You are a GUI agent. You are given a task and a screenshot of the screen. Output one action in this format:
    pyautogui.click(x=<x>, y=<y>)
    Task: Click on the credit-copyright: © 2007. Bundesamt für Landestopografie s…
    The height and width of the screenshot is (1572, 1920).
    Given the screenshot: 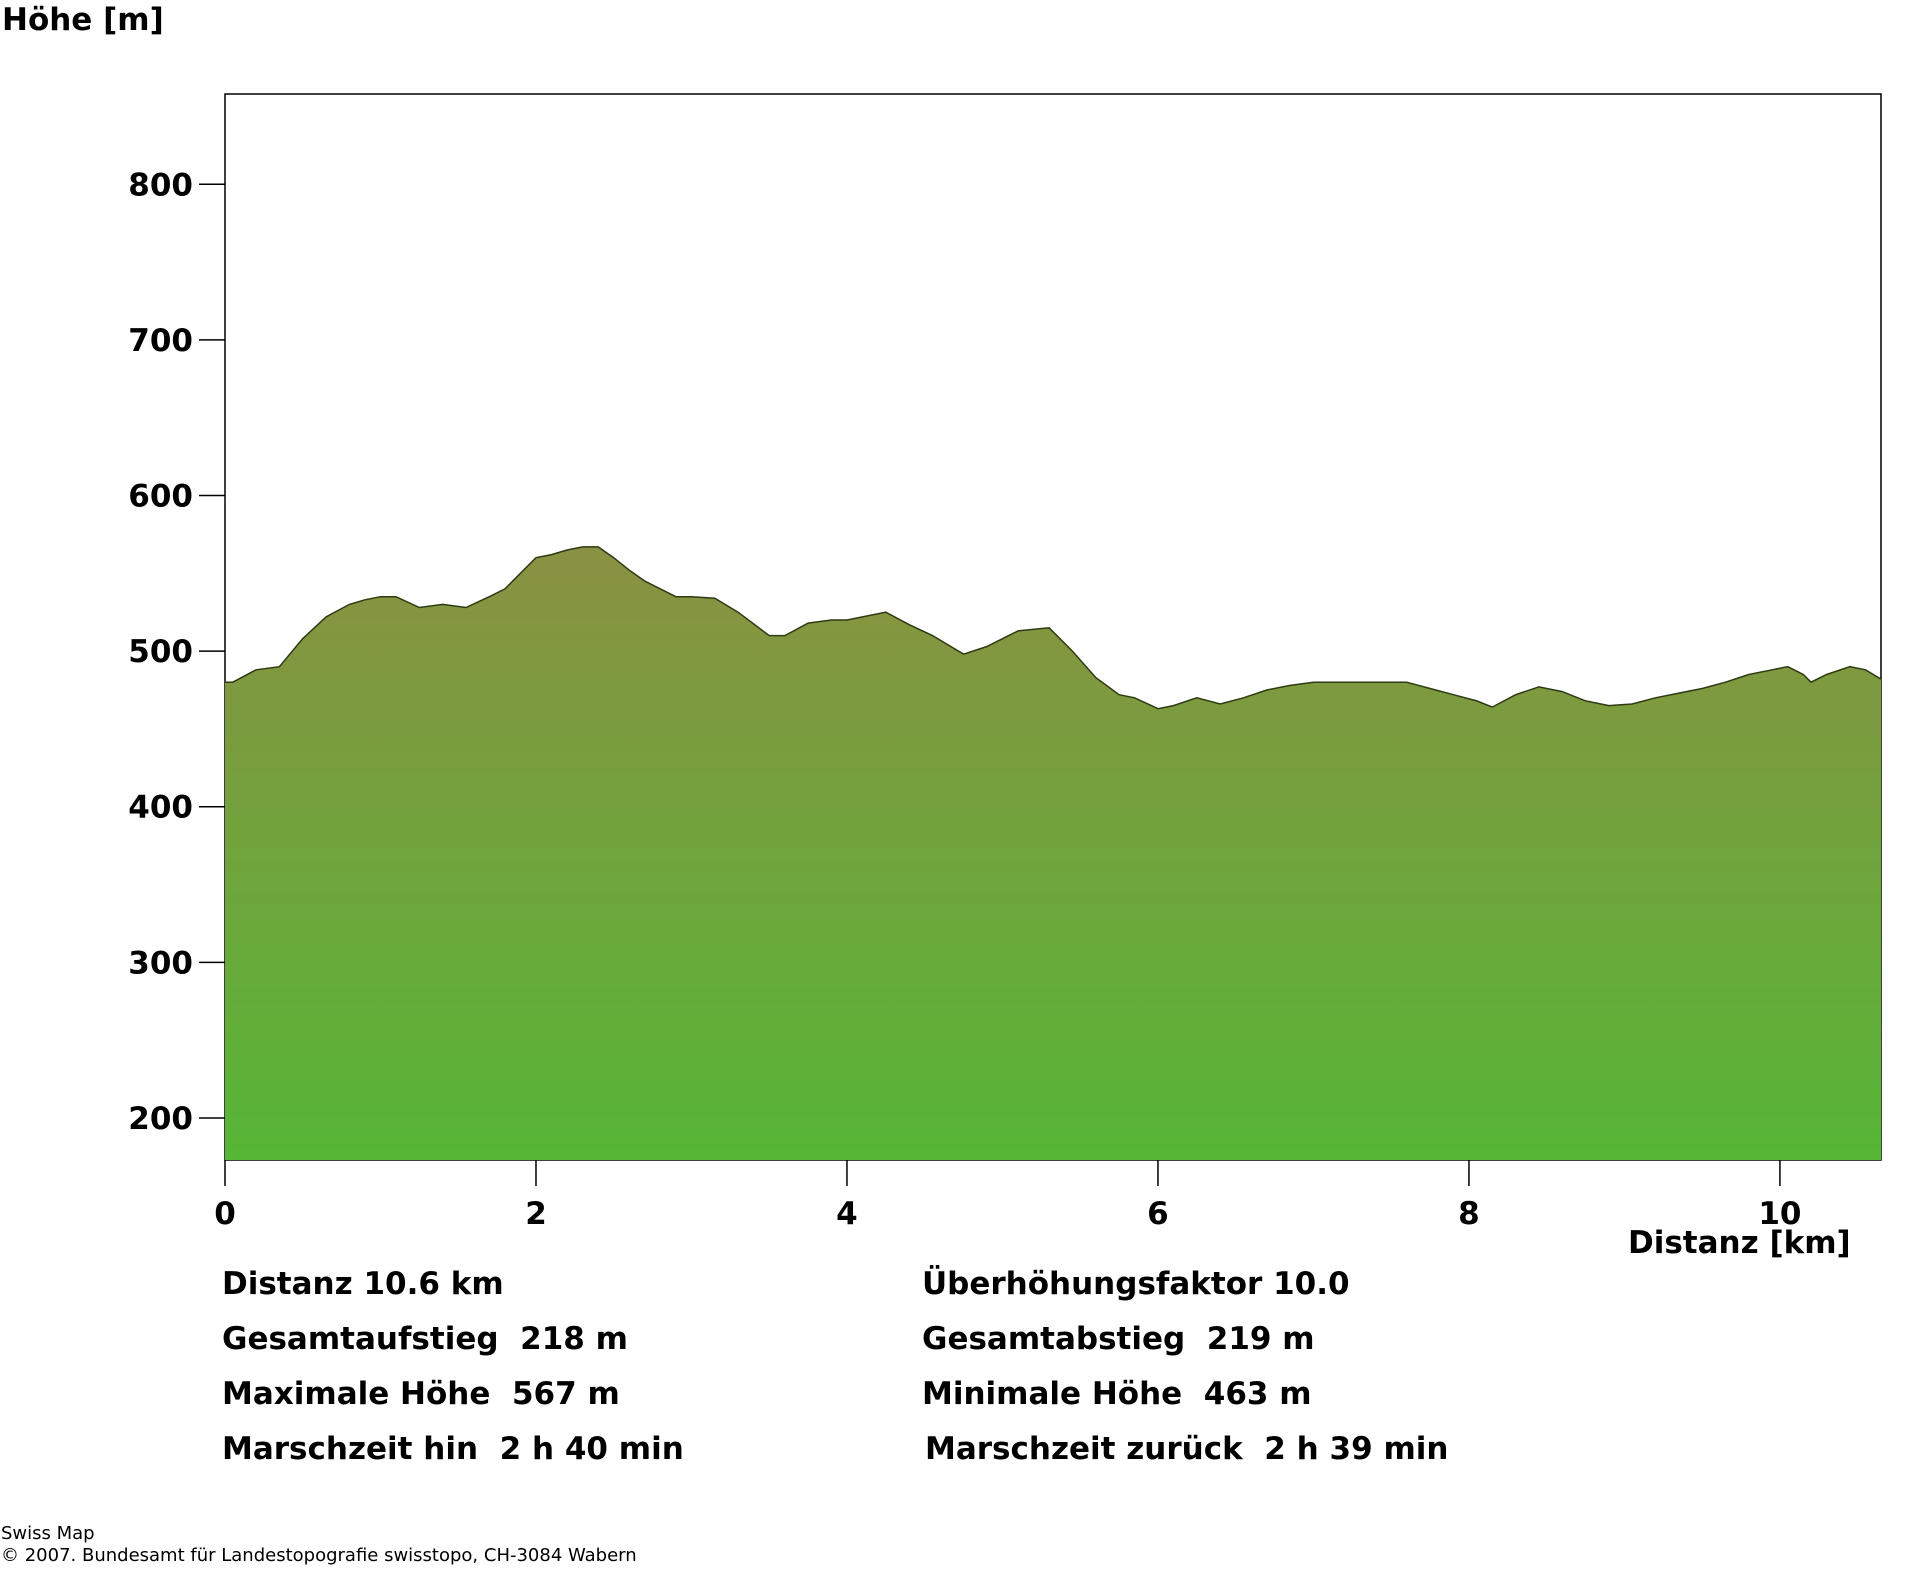 What is the action you would take?
    pyautogui.click(x=319, y=1555)
    